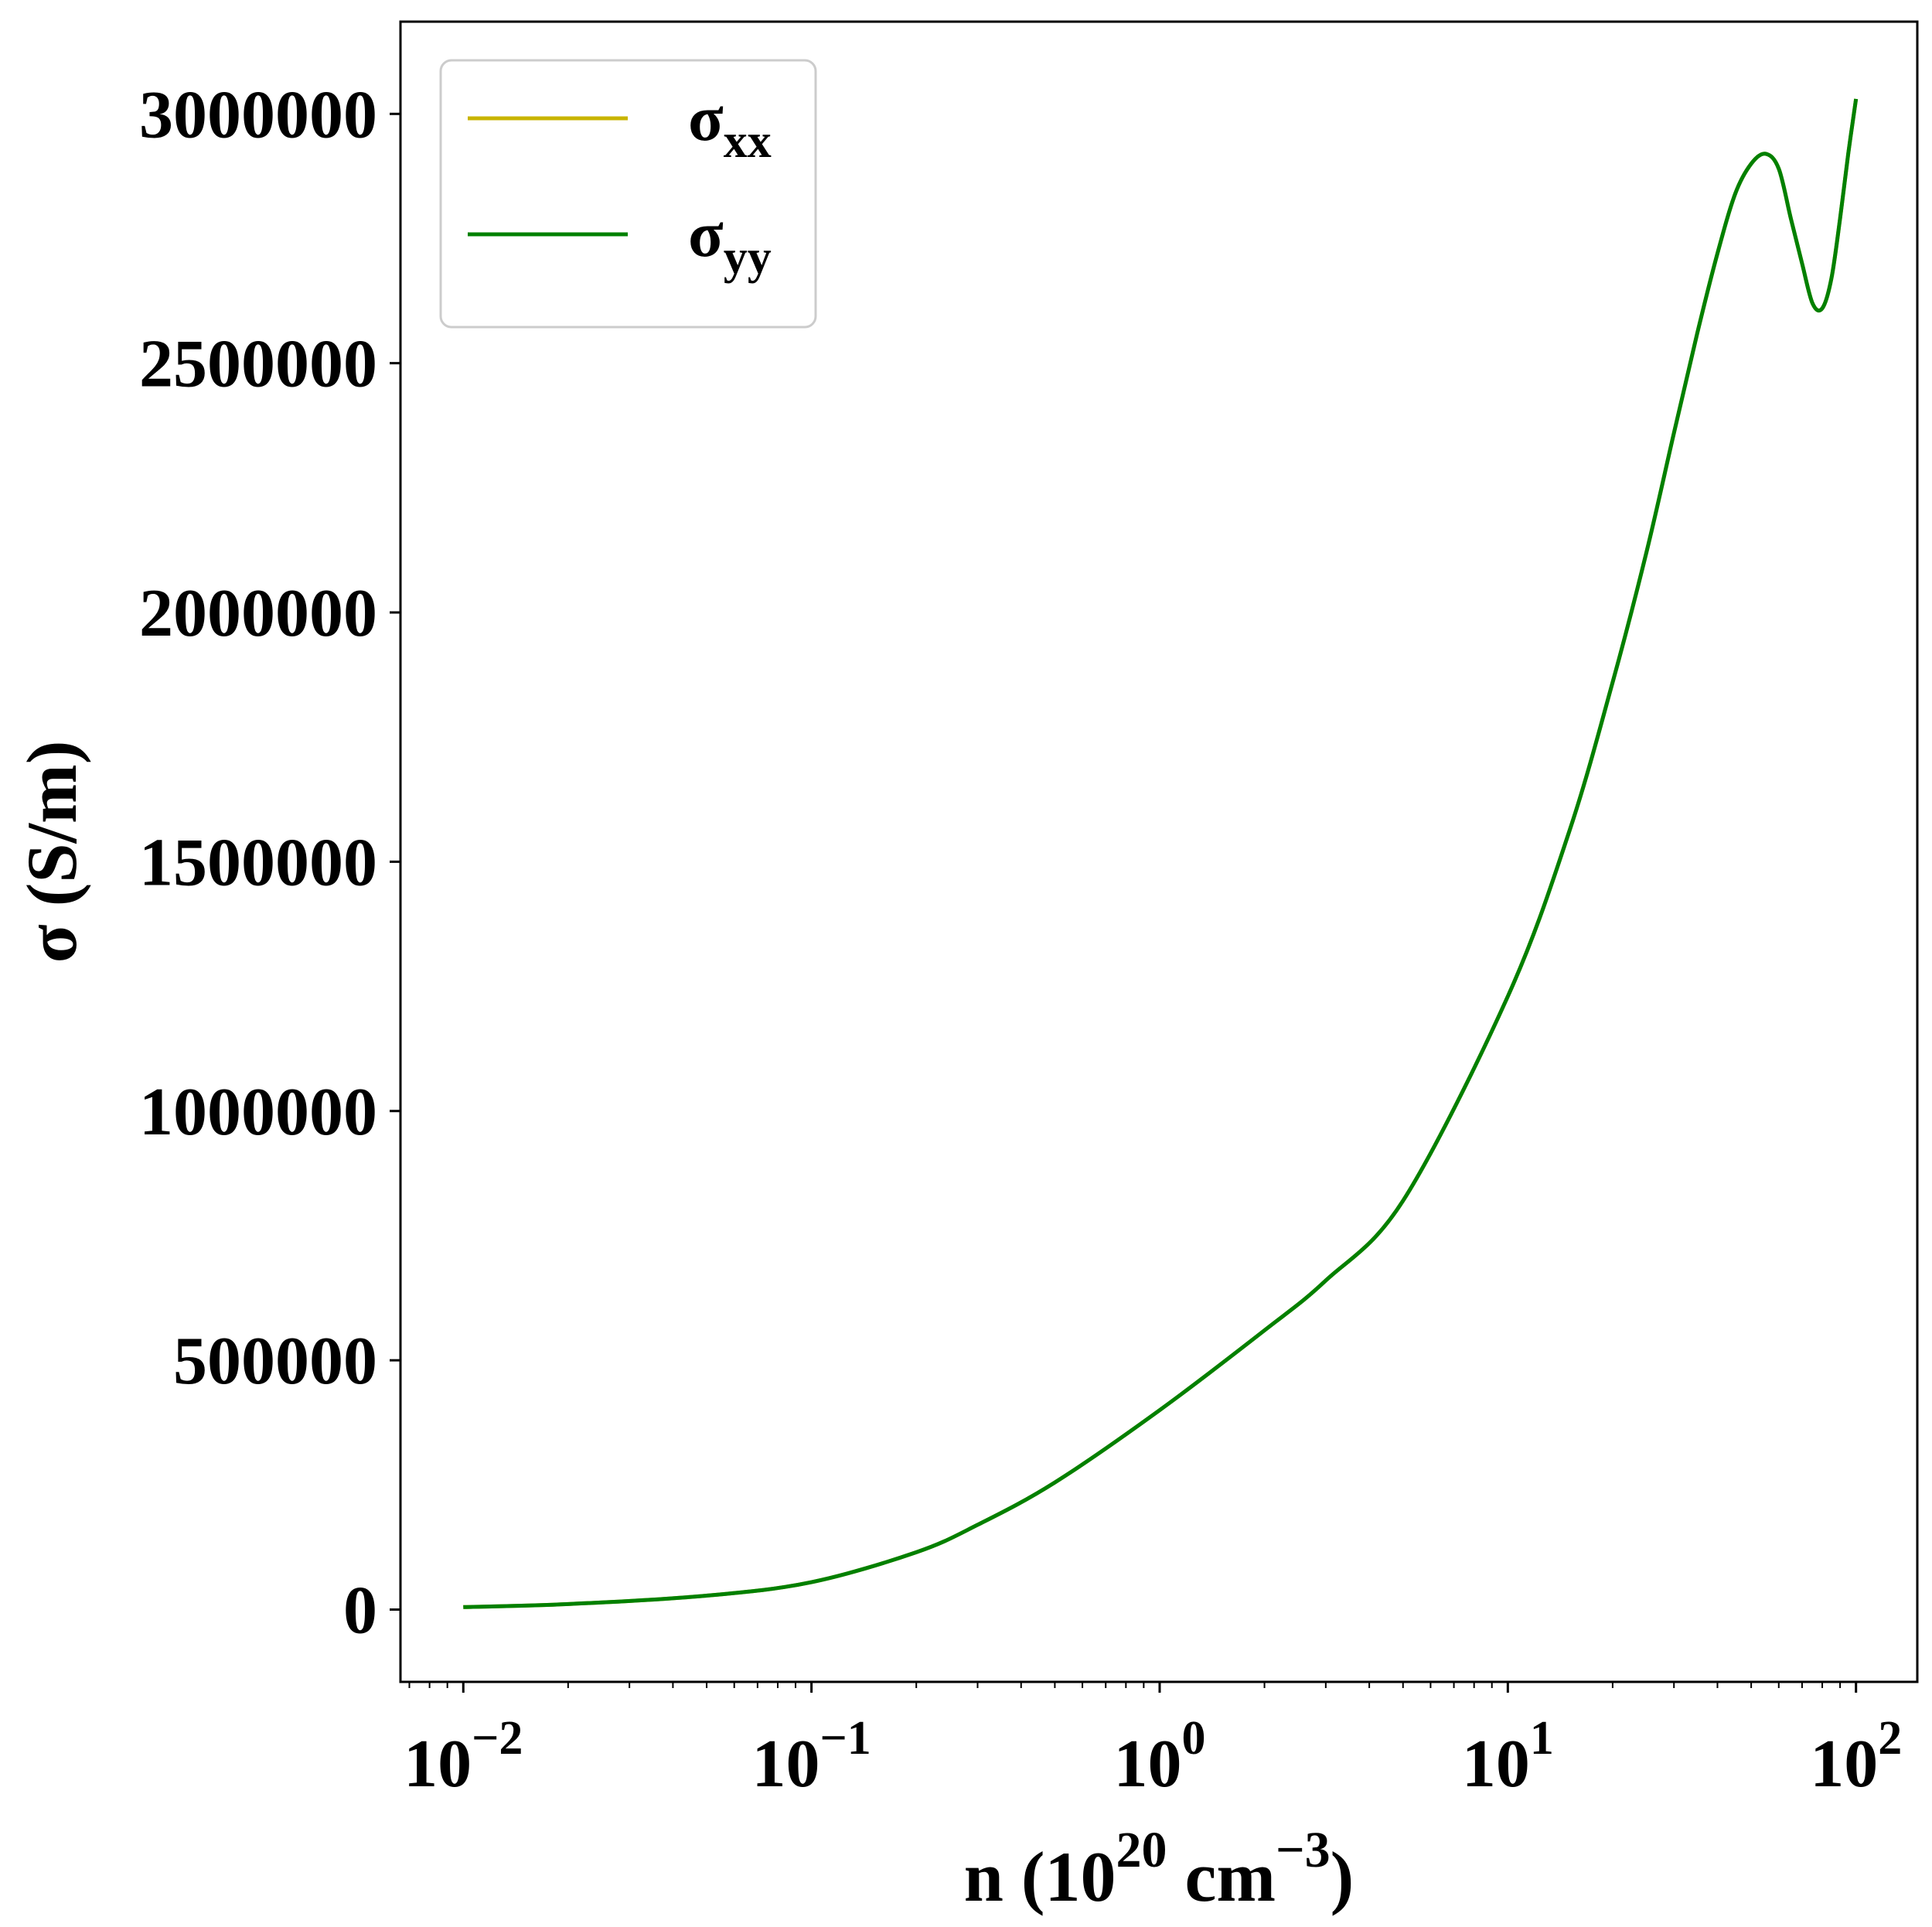 This screenshot has height=1927, width=1932. I want to click on y-tick-label: 0, so click(360, 1611).